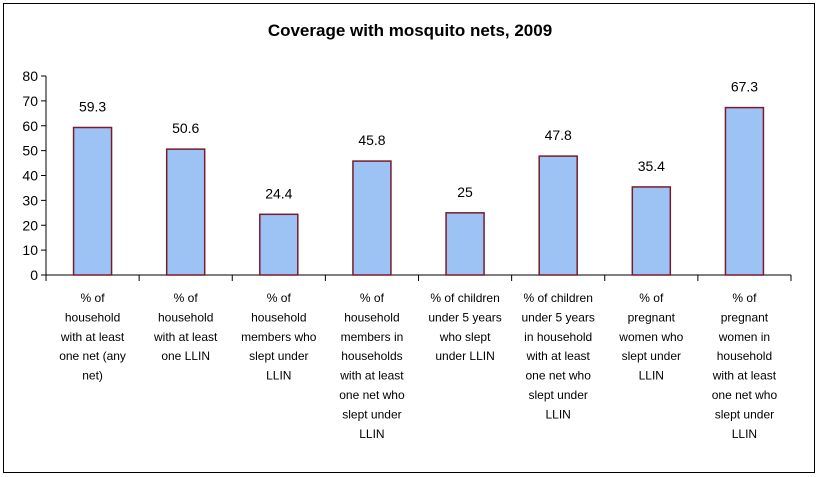 The height and width of the screenshot is (477, 820). Describe the element at coordinates (185, 128) in the screenshot. I see `data-label: 50.6` at that location.